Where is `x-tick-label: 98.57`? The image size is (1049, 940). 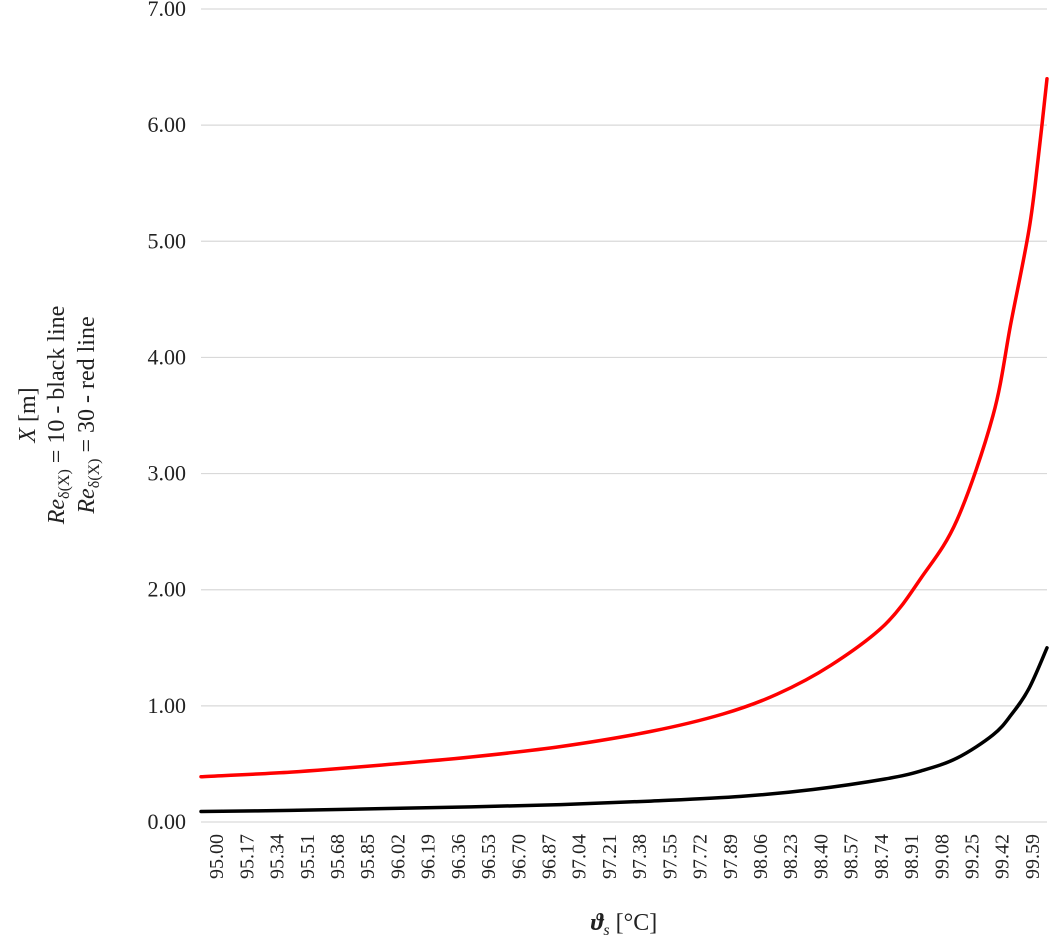
x-tick-label: 98.57 is located at coordinates (852, 856).